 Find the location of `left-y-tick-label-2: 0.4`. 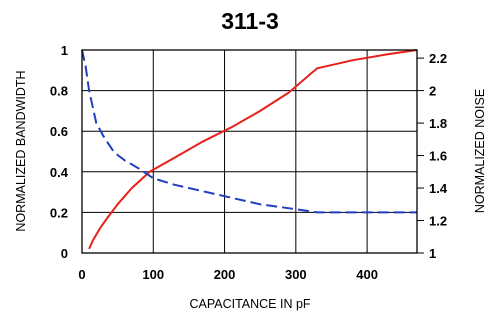

left-y-tick-label-2: 0.4 is located at coordinates (59, 172).